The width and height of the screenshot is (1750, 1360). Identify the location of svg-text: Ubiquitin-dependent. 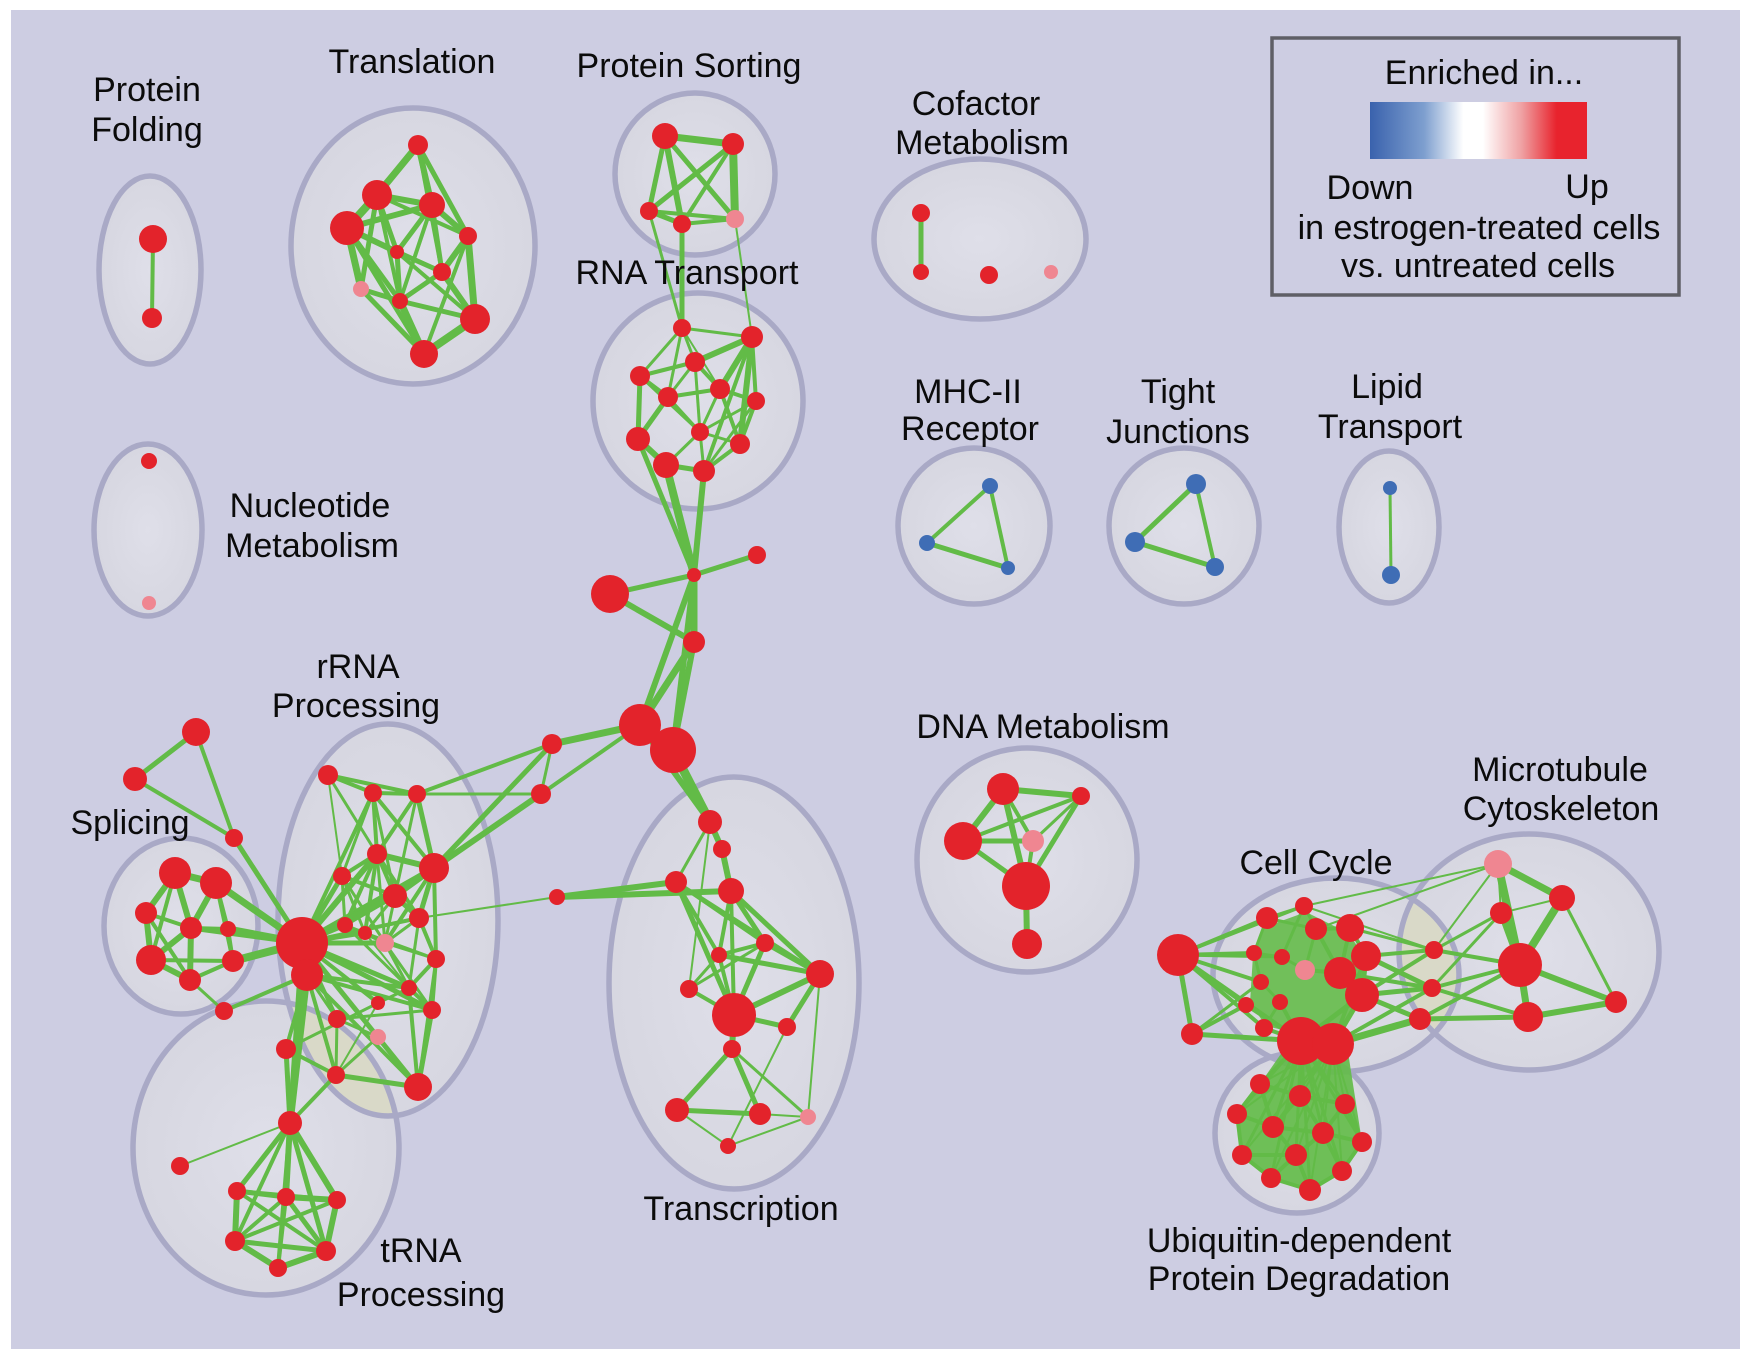
(1299, 1241).